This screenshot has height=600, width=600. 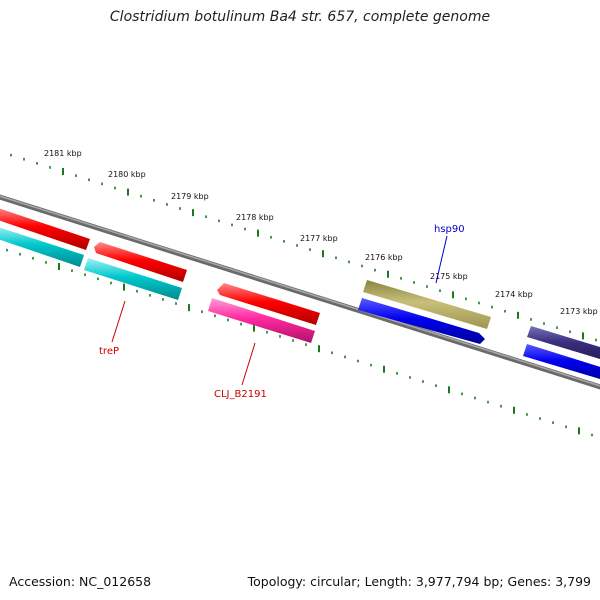 What do you see at coordinates (384, 257) in the screenshot?
I see `tick-label-2176: 2176 kbp` at bounding box center [384, 257].